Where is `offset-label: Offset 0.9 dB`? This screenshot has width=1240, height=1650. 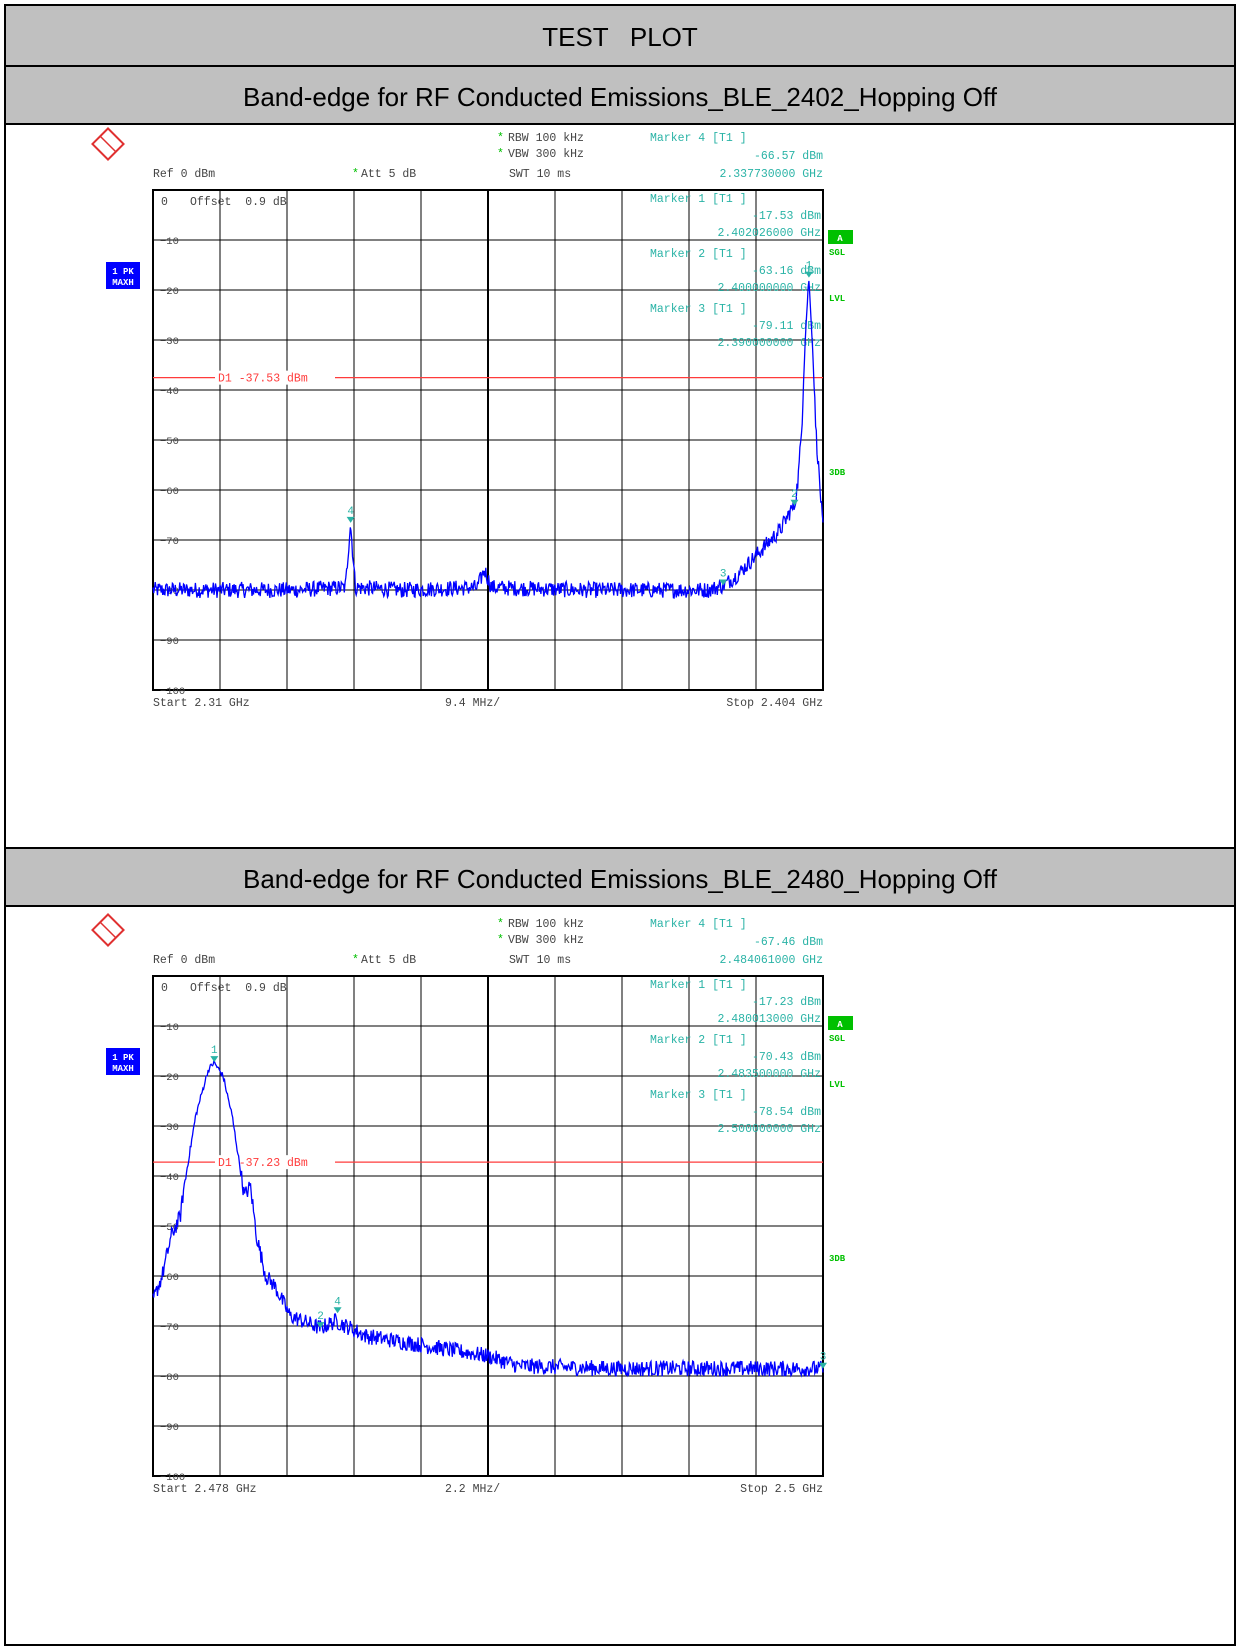 offset-label: Offset 0.9 dB is located at coordinates (238, 988).